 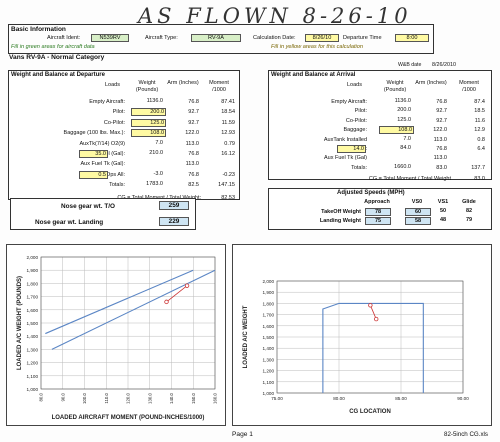 I want to click on y-tick-label: 1,700, so click(x=269, y=315).